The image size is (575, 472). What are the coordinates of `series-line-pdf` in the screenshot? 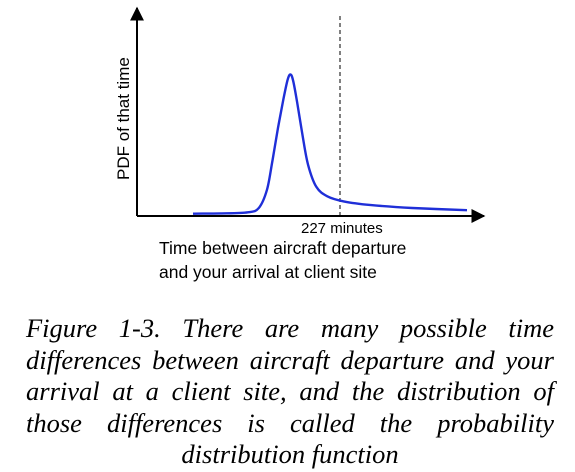 It's located at (330, 144).